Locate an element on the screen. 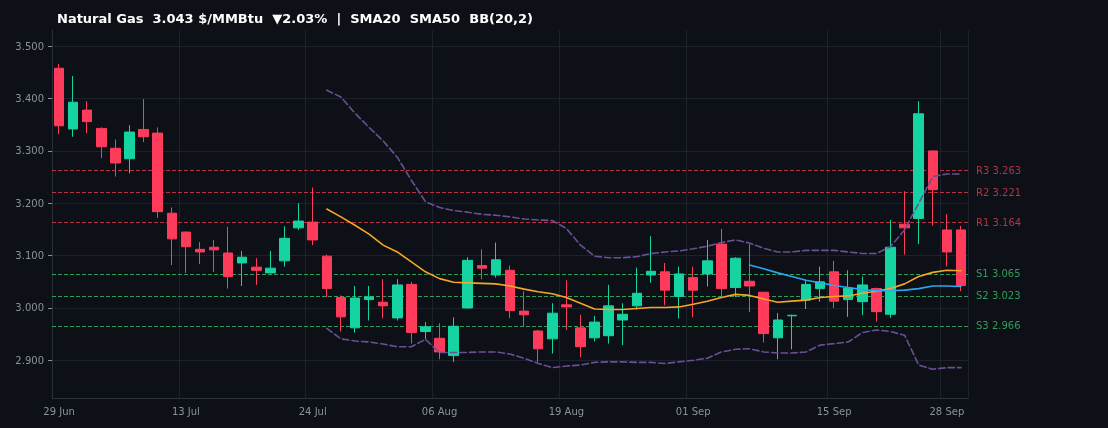  x-tick-label: 24 Jul is located at coordinates (312, 411).